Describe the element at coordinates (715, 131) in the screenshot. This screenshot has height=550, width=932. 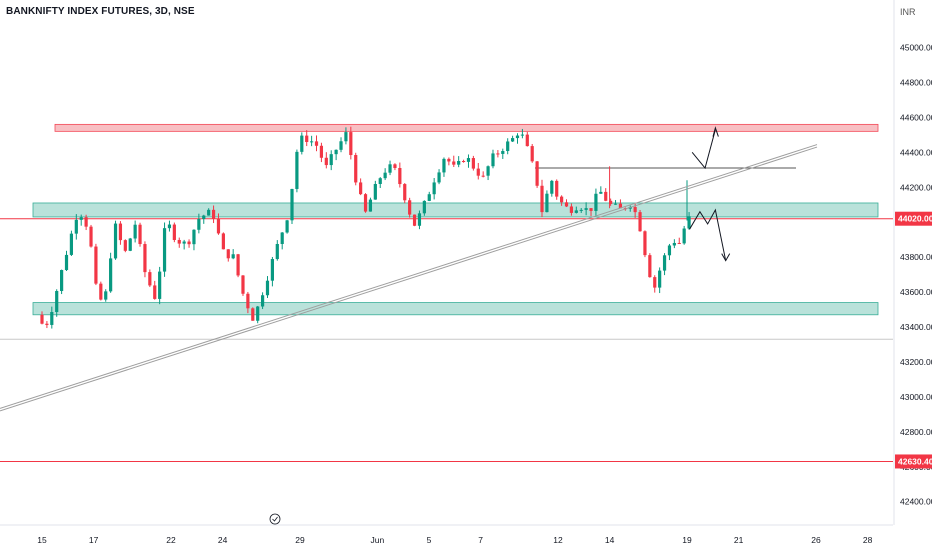
I see `arrow-head-icon` at that location.